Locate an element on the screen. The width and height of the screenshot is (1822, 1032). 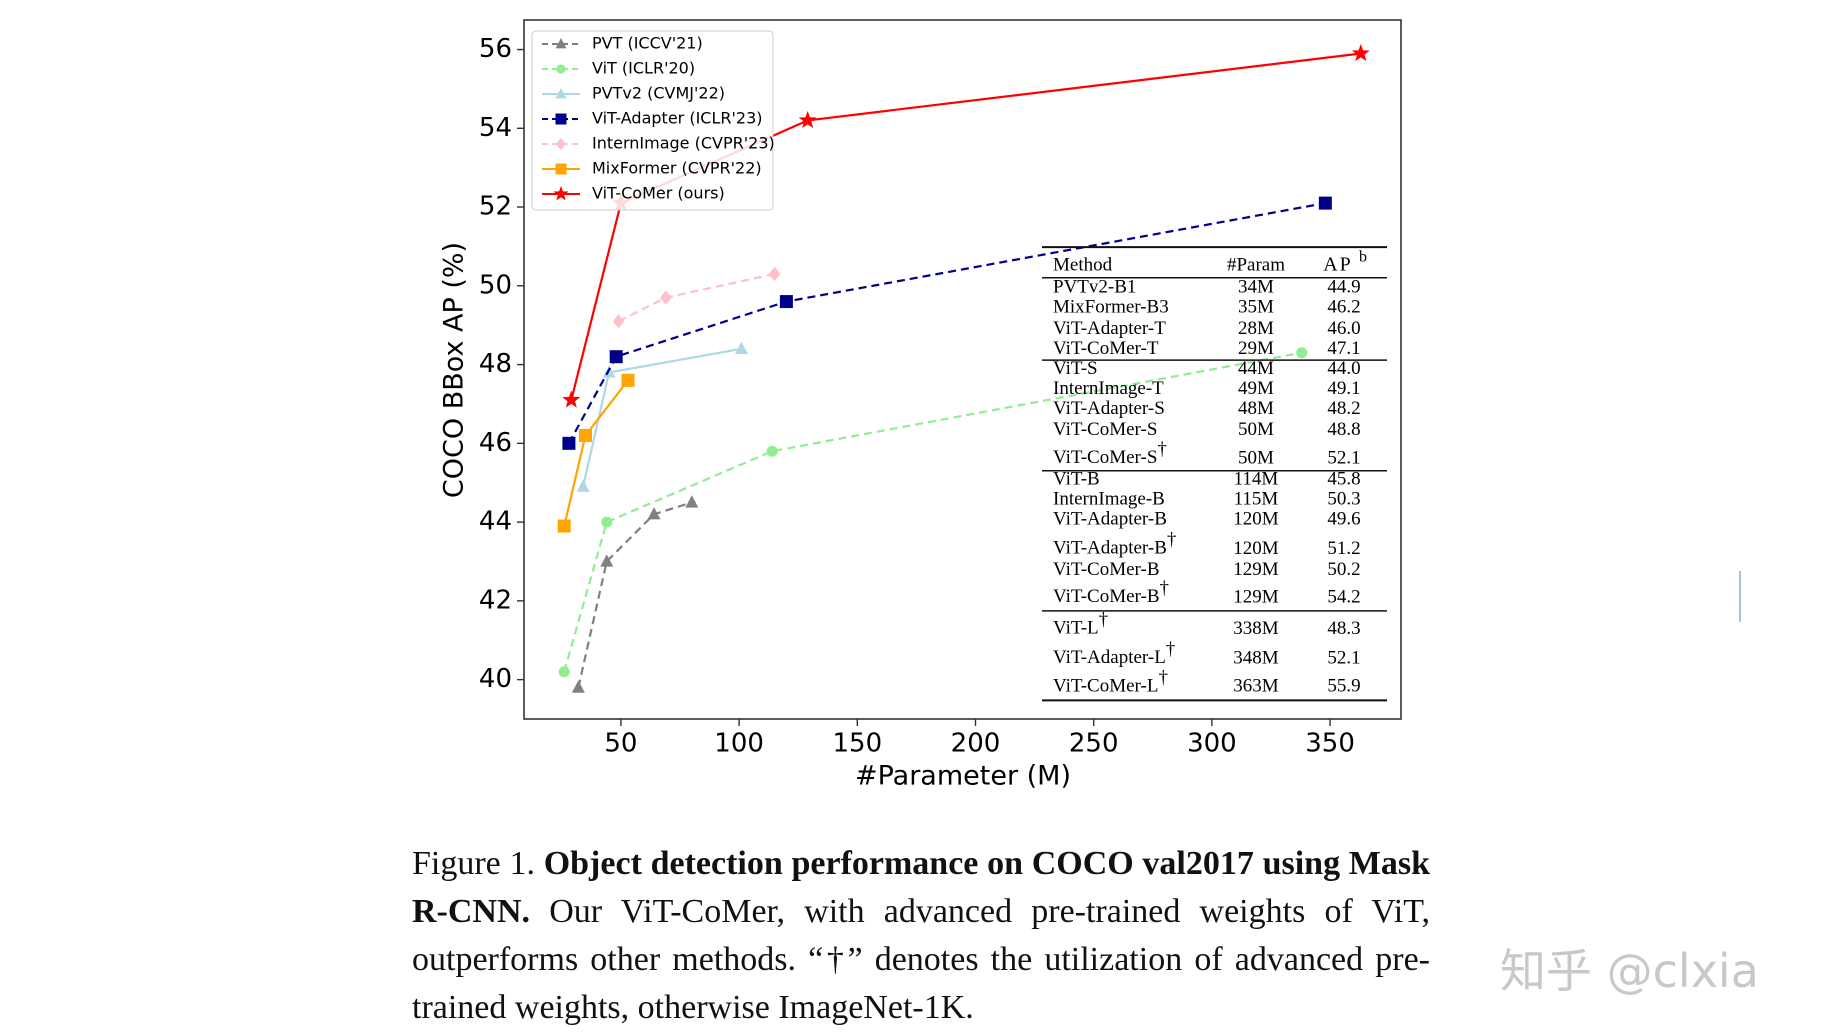
table-cell: ViT-Adapter-B† is located at coordinates (1114, 544).